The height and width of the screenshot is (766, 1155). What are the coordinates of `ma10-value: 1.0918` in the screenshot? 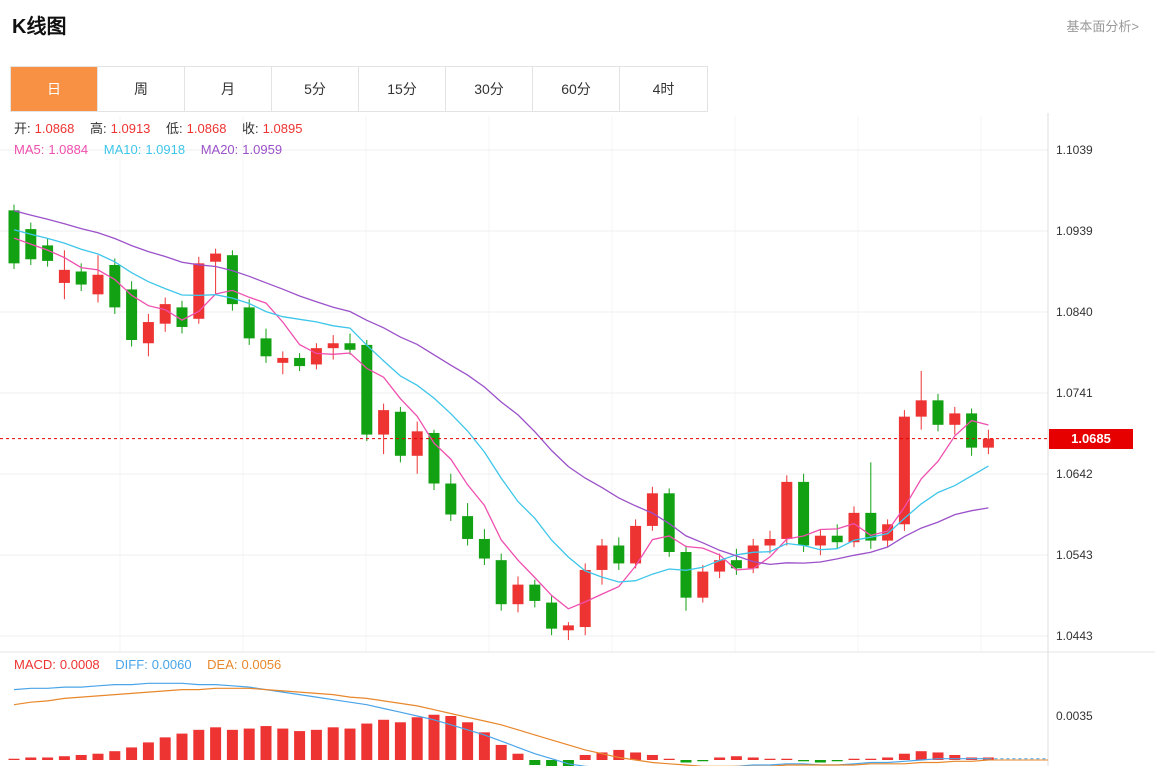 It's located at (165, 149).